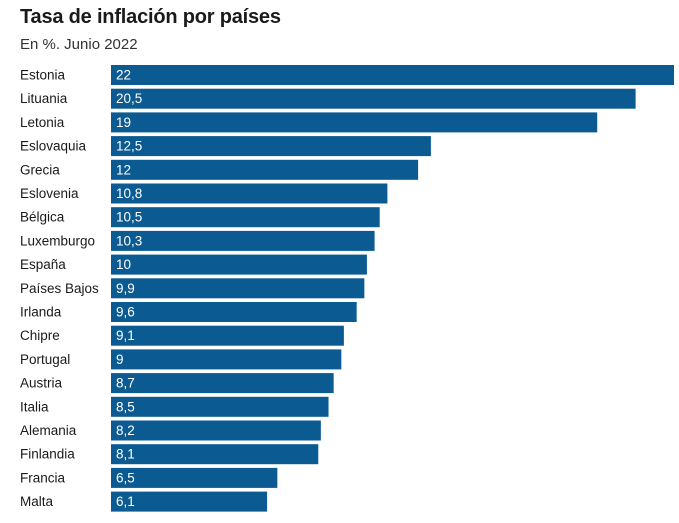 The width and height of the screenshot is (679, 523). I want to click on bar-value-label: 19, so click(123, 122).